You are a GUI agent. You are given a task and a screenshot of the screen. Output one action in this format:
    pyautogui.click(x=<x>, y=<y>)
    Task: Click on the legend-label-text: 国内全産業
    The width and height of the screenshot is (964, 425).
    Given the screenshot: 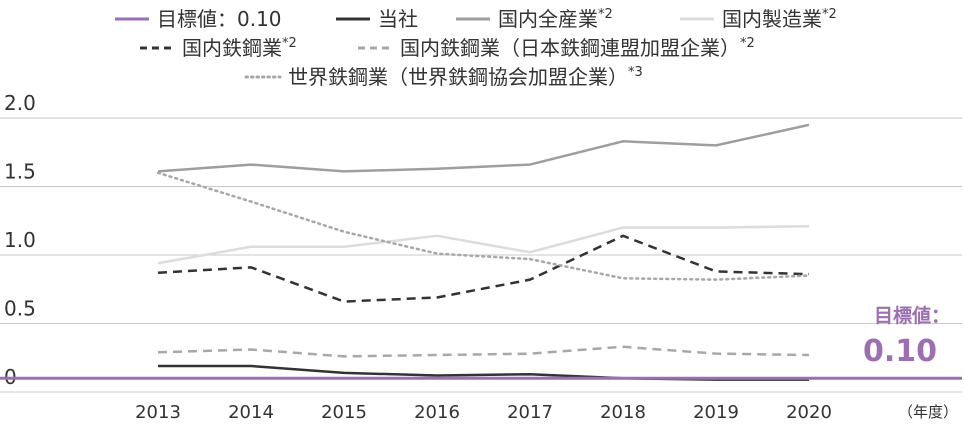 What is the action you would take?
    pyautogui.click(x=548, y=19)
    